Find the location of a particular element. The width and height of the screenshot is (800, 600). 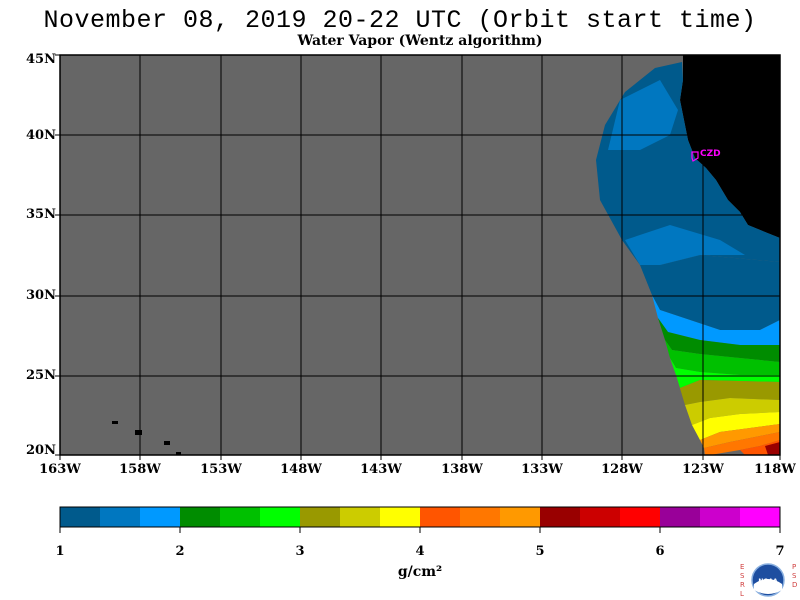

lat-label-35n: 35N is located at coordinates (41, 214).